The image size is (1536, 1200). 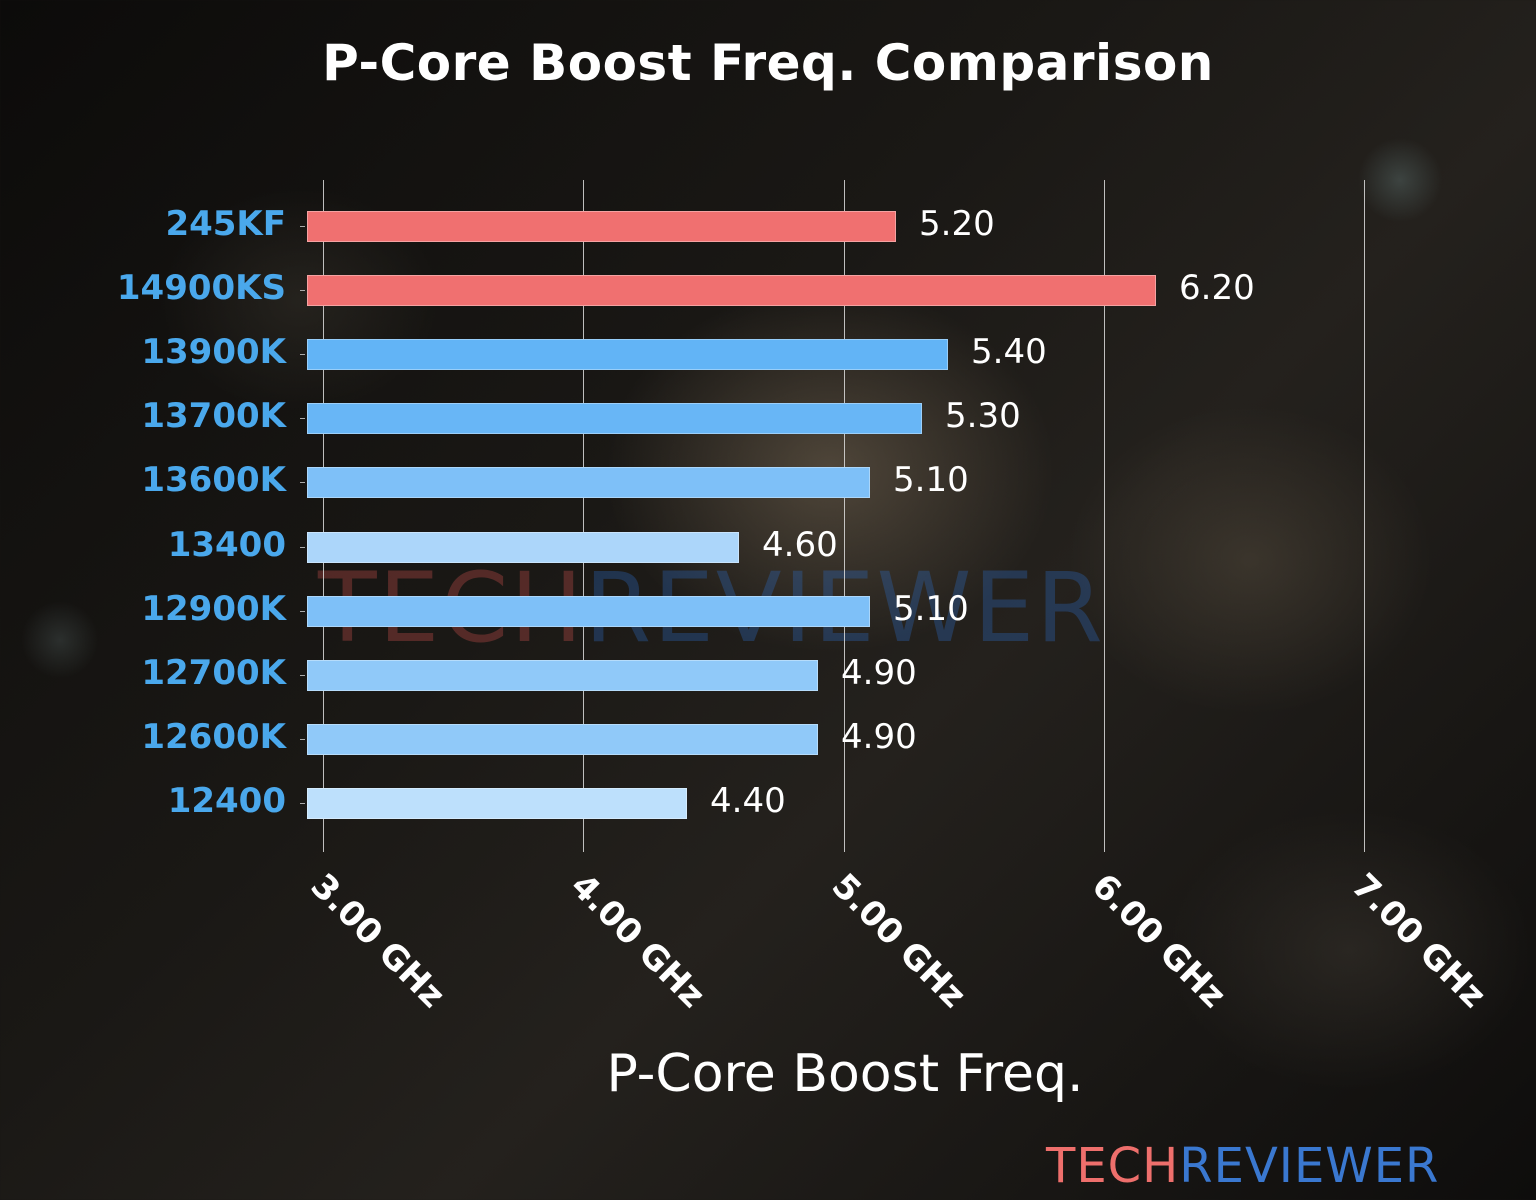 What do you see at coordinates (1309, 1166) in the screenshot?
I see `brand-logo-part-b: REVIEWER` at bounding box center [1309, 1166].